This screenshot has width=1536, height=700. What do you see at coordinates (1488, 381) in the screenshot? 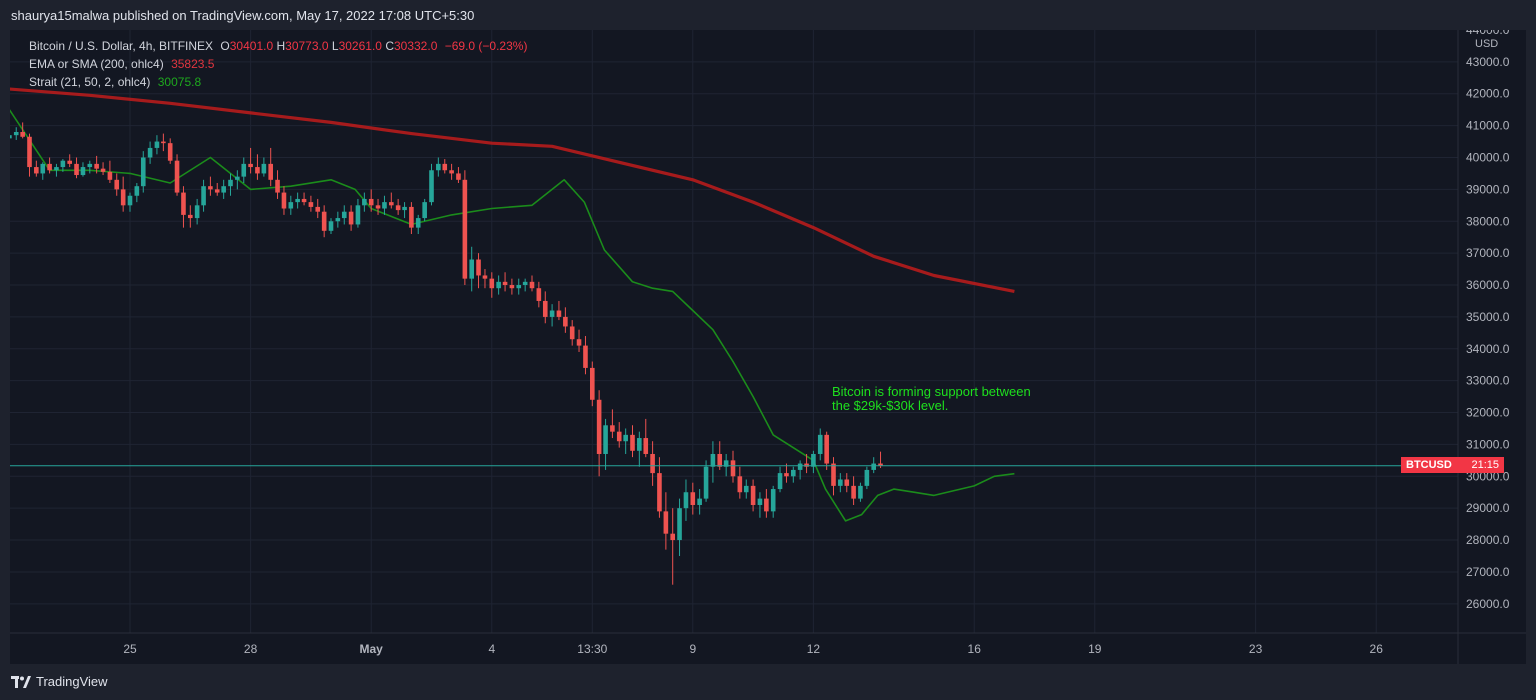
I see `y-tick-label: 33000.0` at bounding box center [1488, 381].